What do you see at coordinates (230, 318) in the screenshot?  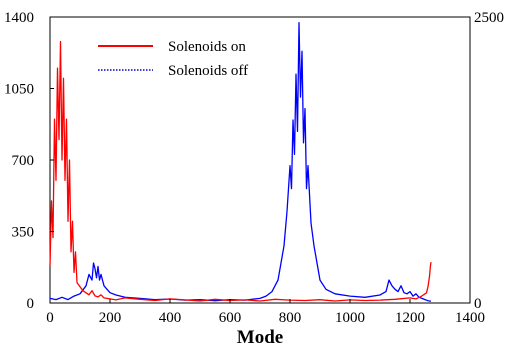 I see `x-tick-label: 600` at bounding box center [230, 318].